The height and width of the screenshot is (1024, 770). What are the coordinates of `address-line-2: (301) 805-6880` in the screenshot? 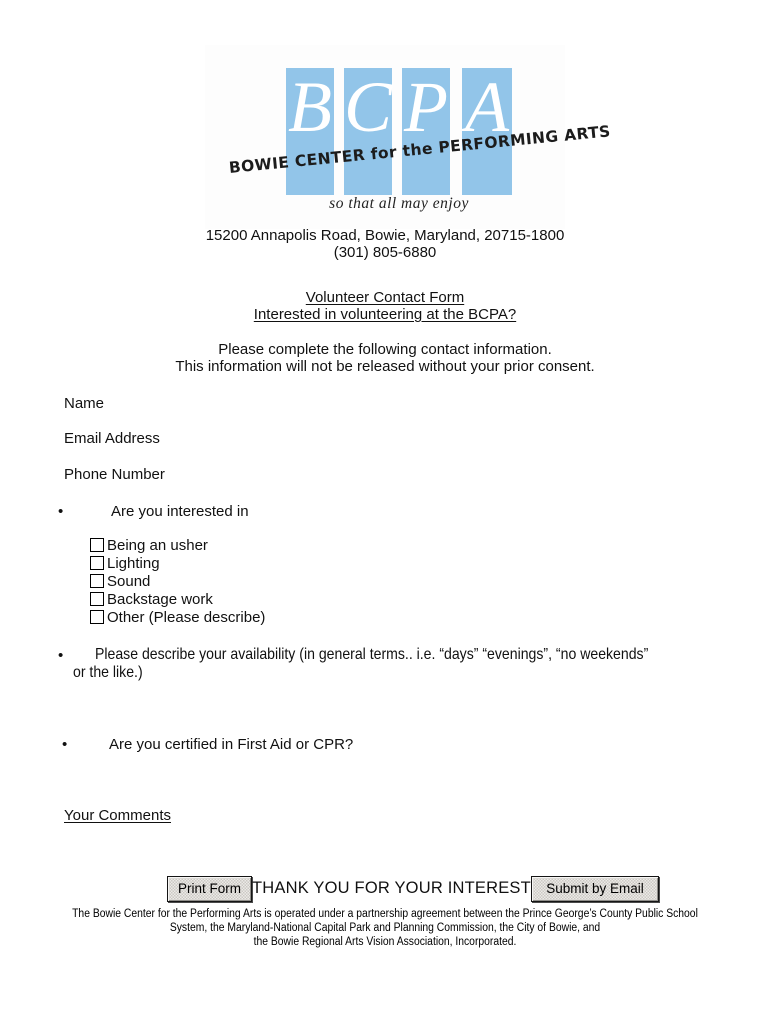 It's located at (385, 252).